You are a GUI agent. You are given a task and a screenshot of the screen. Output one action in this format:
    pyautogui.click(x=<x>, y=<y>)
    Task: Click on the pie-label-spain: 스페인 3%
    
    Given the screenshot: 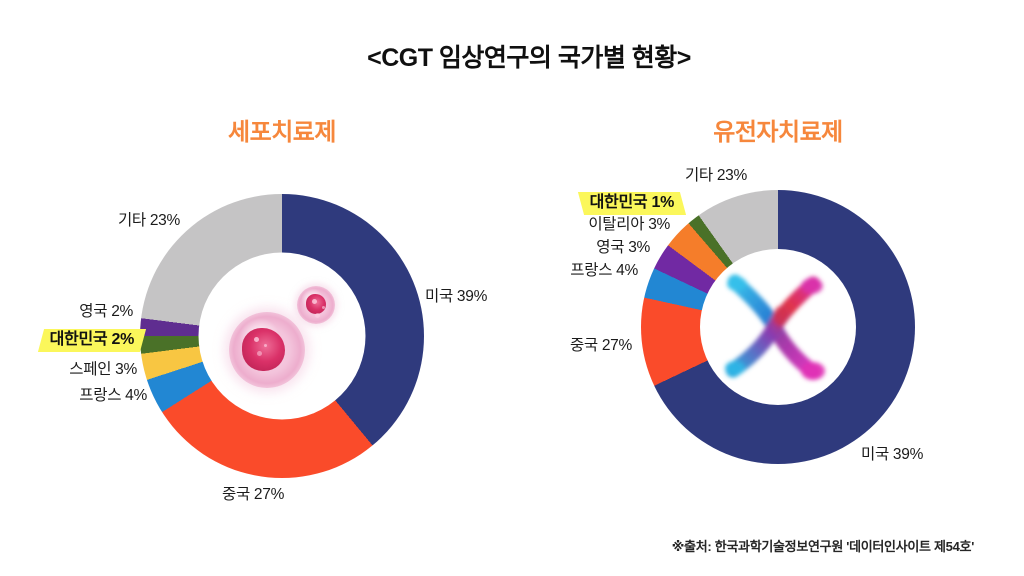 What is the action you would take?
    pyautogui.click(x=103, y=369)
    